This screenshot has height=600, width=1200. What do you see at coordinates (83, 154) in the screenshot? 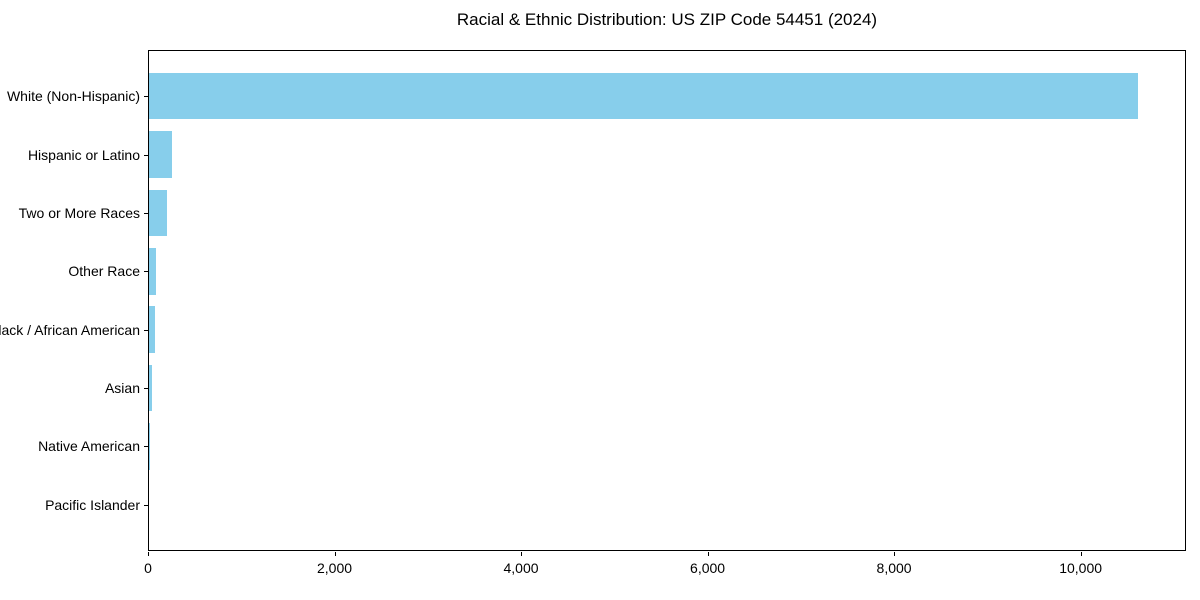
I see `y-tick-label: Hispanic or Latino` at bounding box center [83, 154].